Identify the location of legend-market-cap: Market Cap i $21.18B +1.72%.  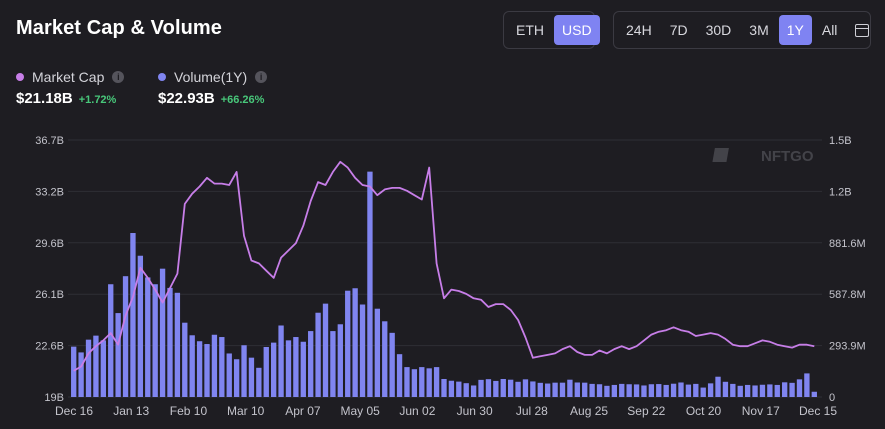
(70, 88).